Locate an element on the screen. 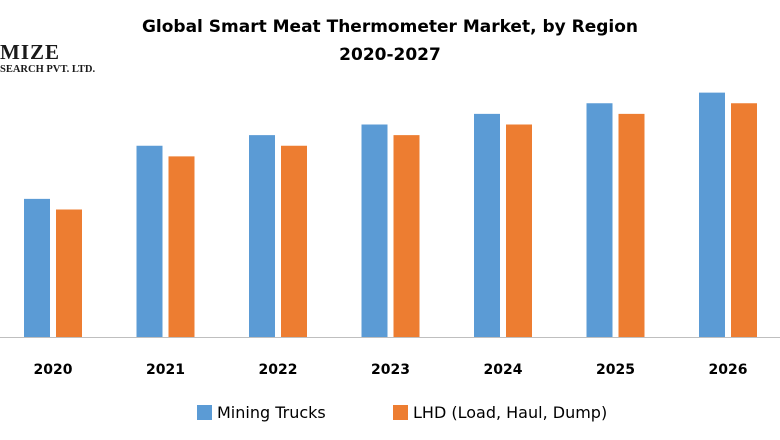 This screenshot has width=780, height=440. legend-item-lhd: LHD (Load, Haul, Dump) is located at coordinates (500, 412).